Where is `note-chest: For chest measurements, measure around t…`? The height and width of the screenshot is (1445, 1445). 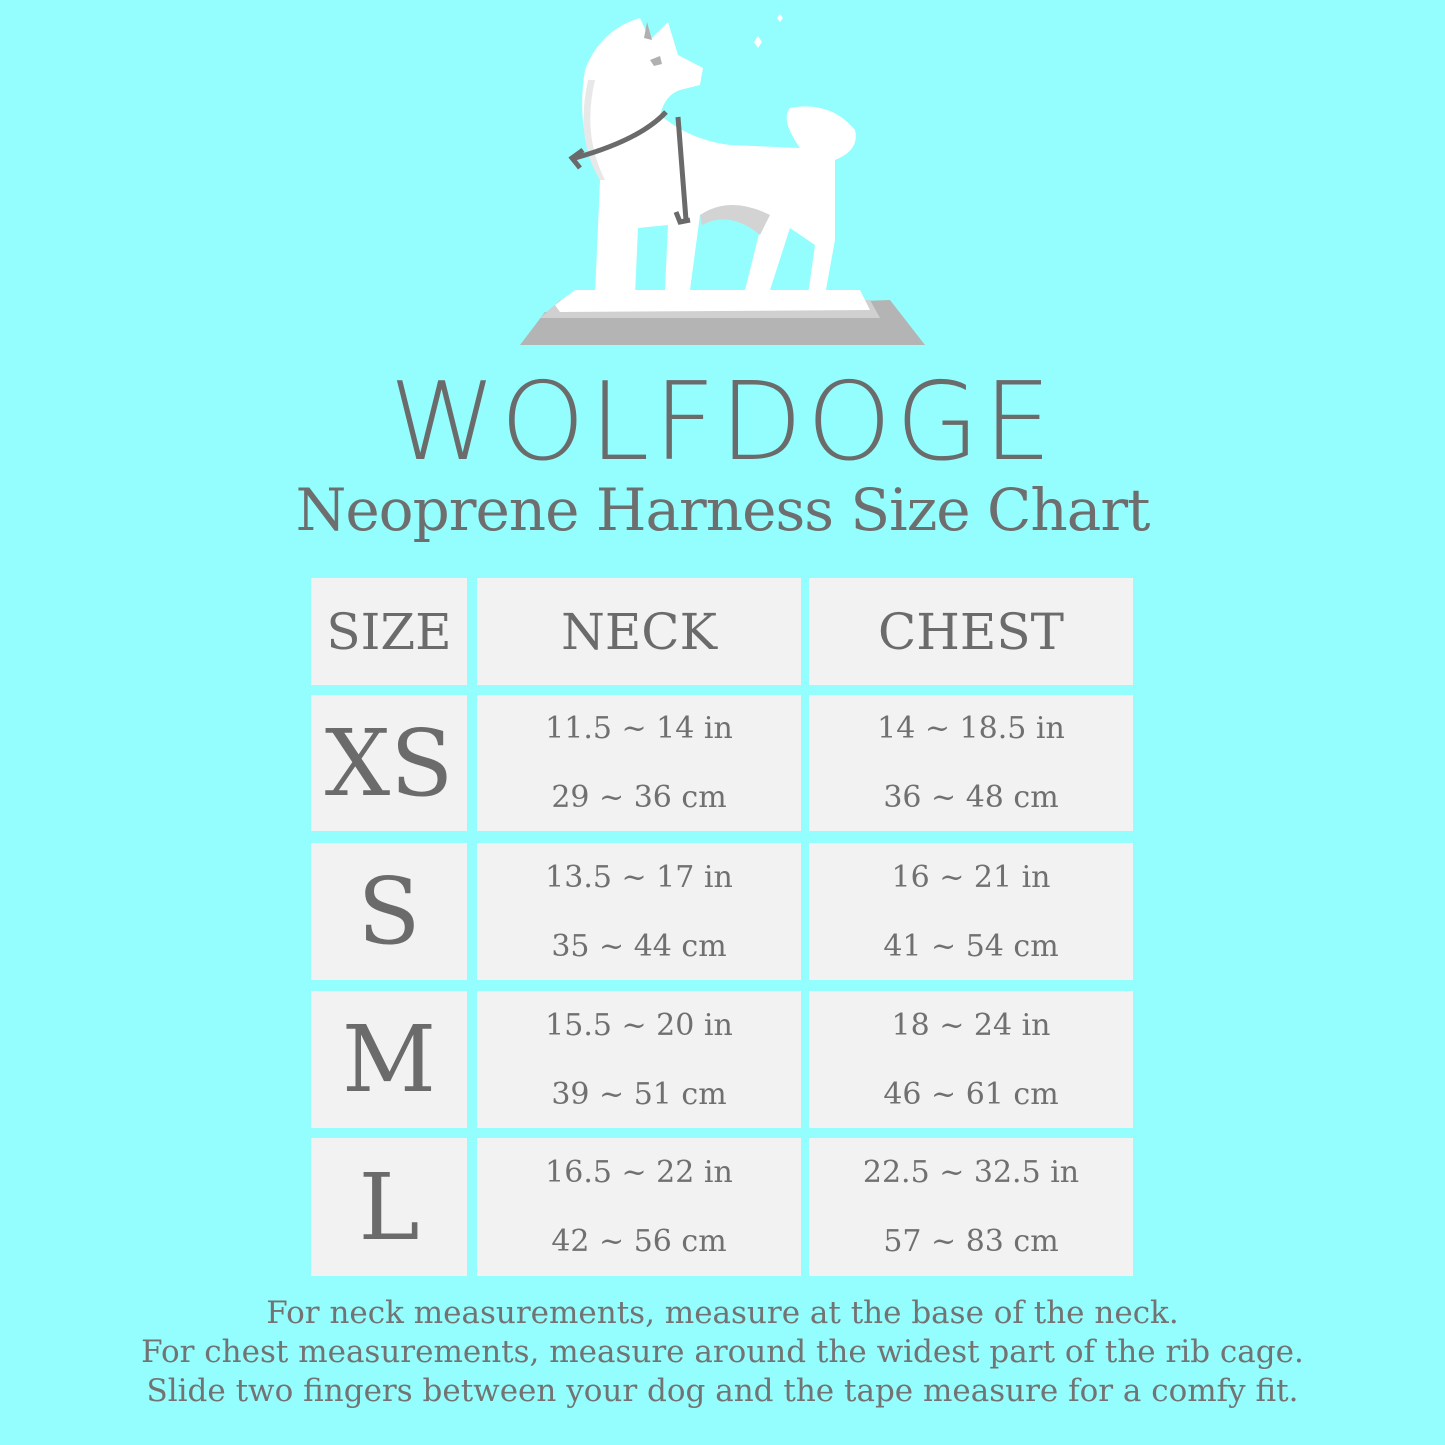
note-chest: For chest measurements, measure around t… is located at coordinates (722, 1352).